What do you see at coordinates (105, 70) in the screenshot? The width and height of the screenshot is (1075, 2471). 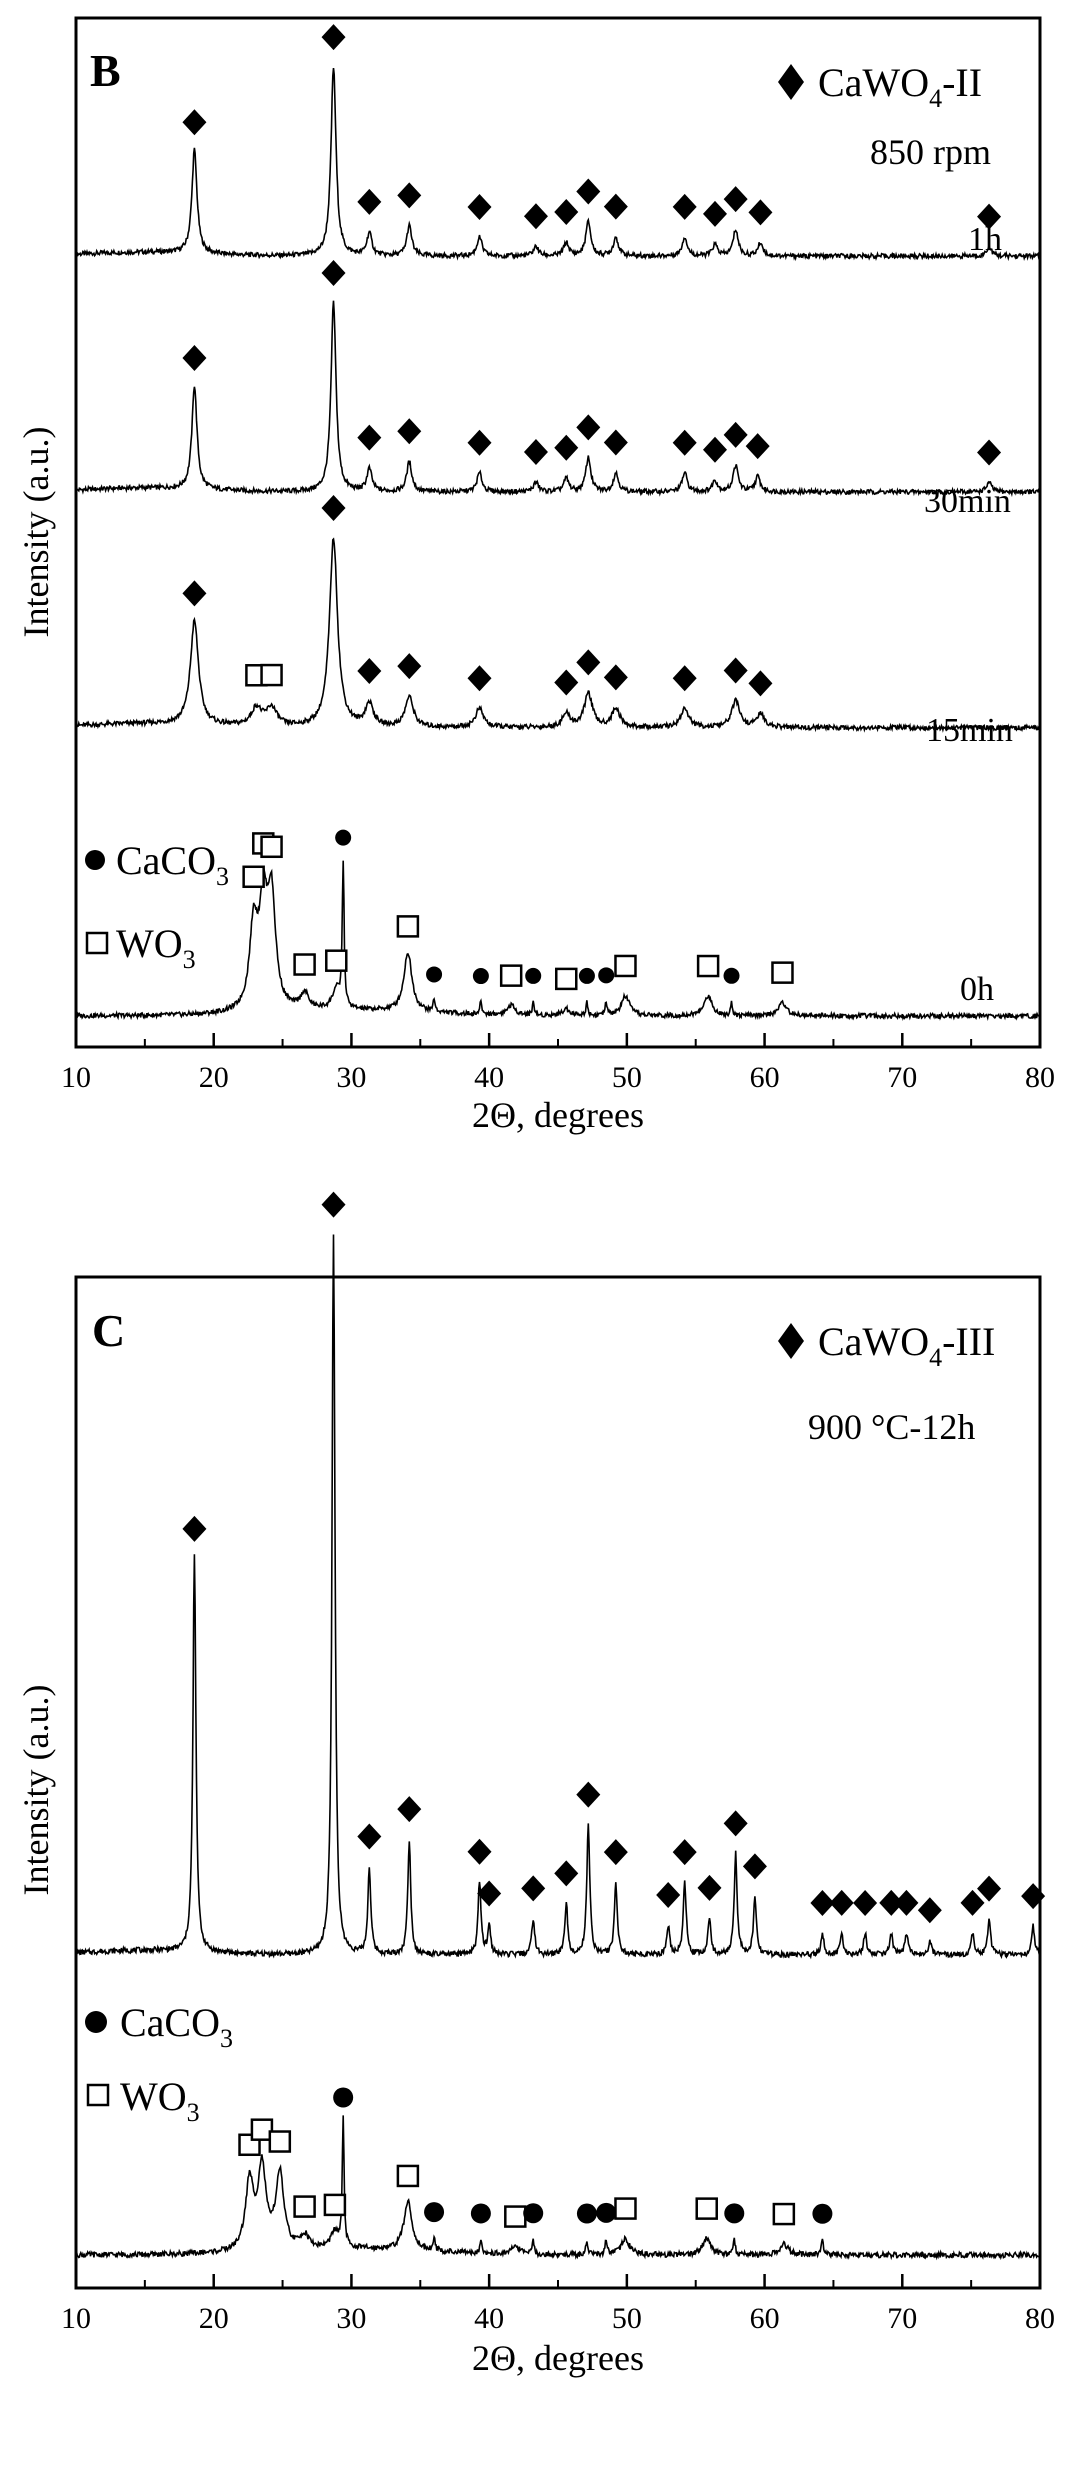 I see `panel-letter: B` at bounding box center [105, 70].